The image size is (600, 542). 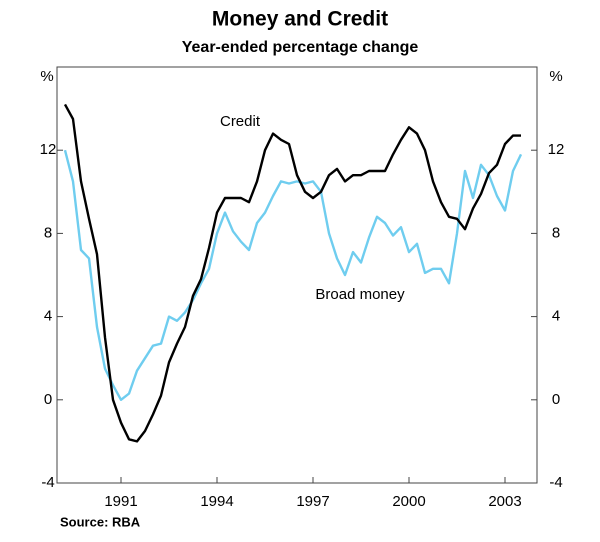 What do you see at coordinates (48, 399) in the screenshot?
I see `y-tick-label: 0` at bounding box center [48, 399].